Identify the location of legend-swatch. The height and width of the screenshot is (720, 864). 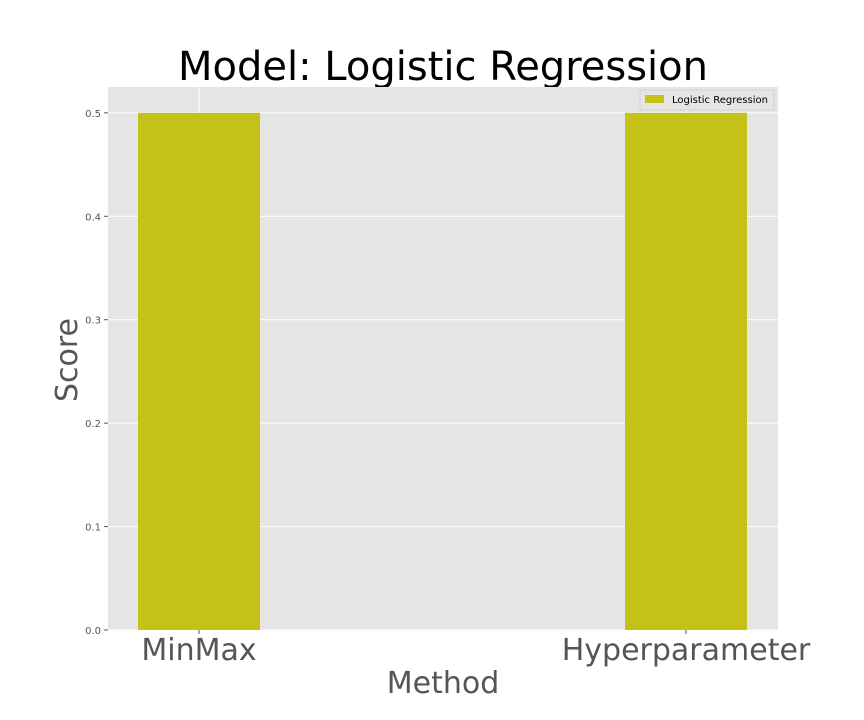
(654, 99).